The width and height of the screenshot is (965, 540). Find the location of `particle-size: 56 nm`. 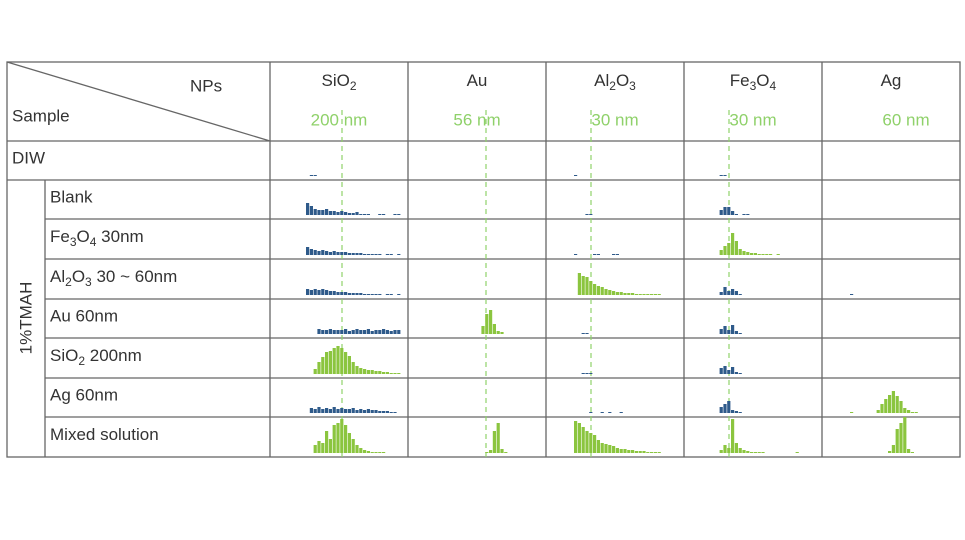

particle-size: 56 nm is located at coordinates (476, 119).